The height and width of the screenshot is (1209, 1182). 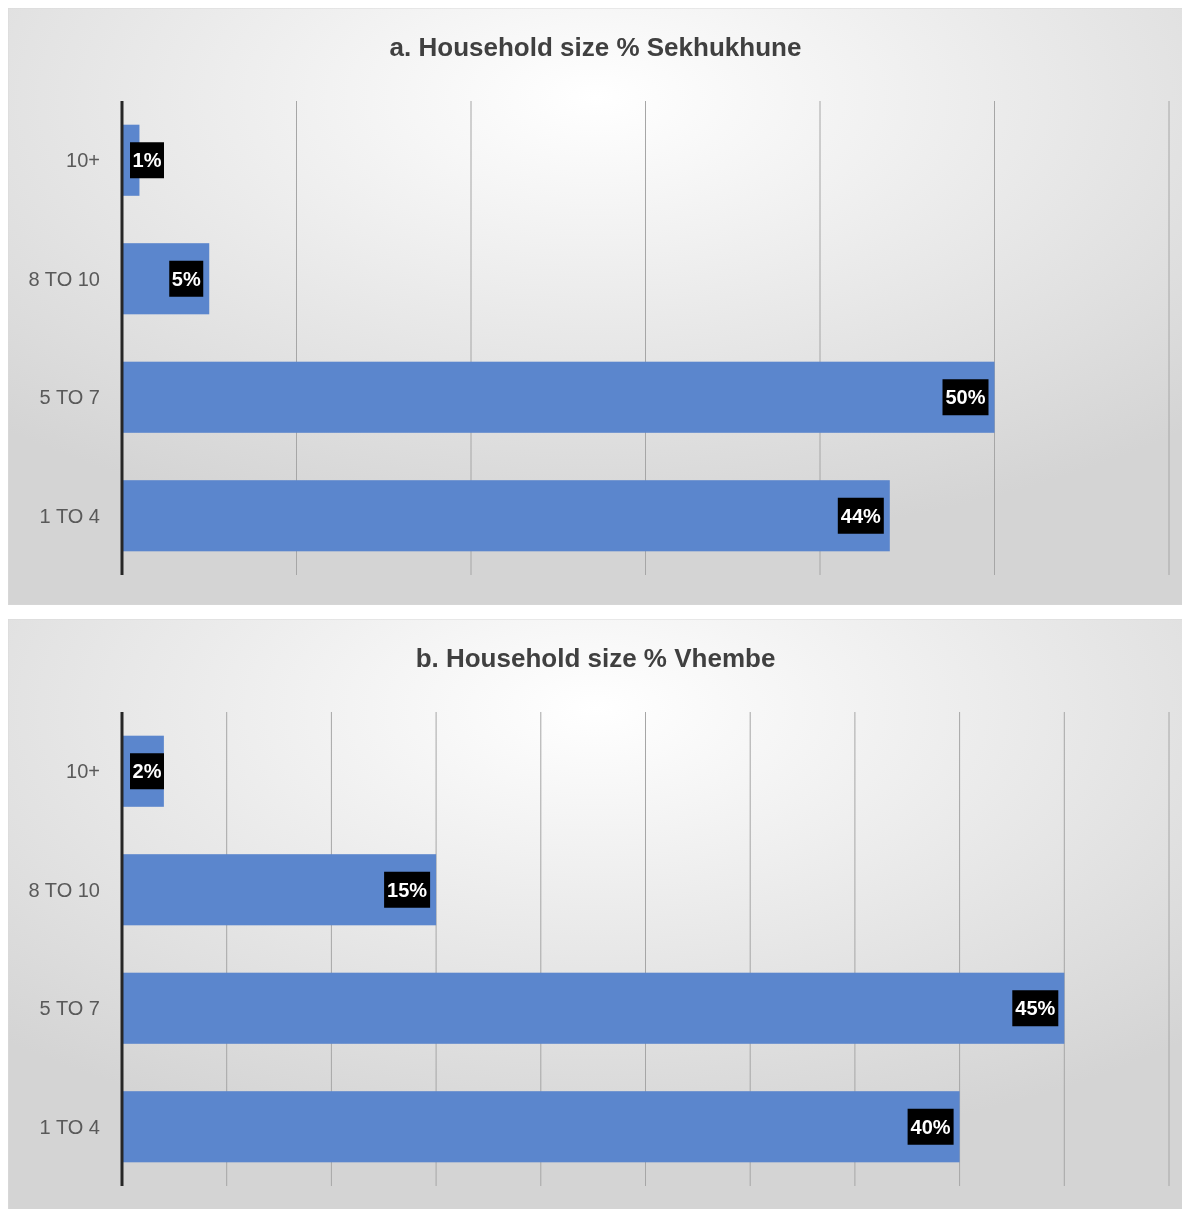 I want to click on data-label: 1%, so click(x=147, y=160).